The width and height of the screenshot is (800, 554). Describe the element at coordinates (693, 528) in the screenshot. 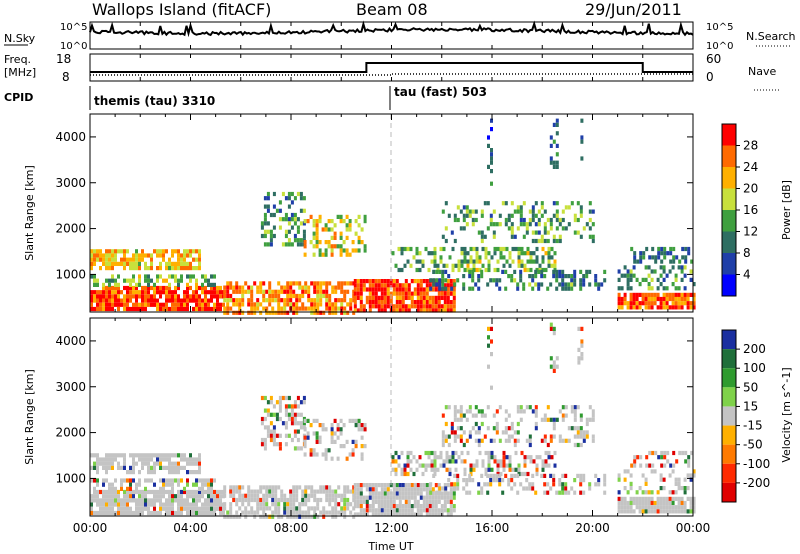

I see `x-tick-label: 00:00` at that location.